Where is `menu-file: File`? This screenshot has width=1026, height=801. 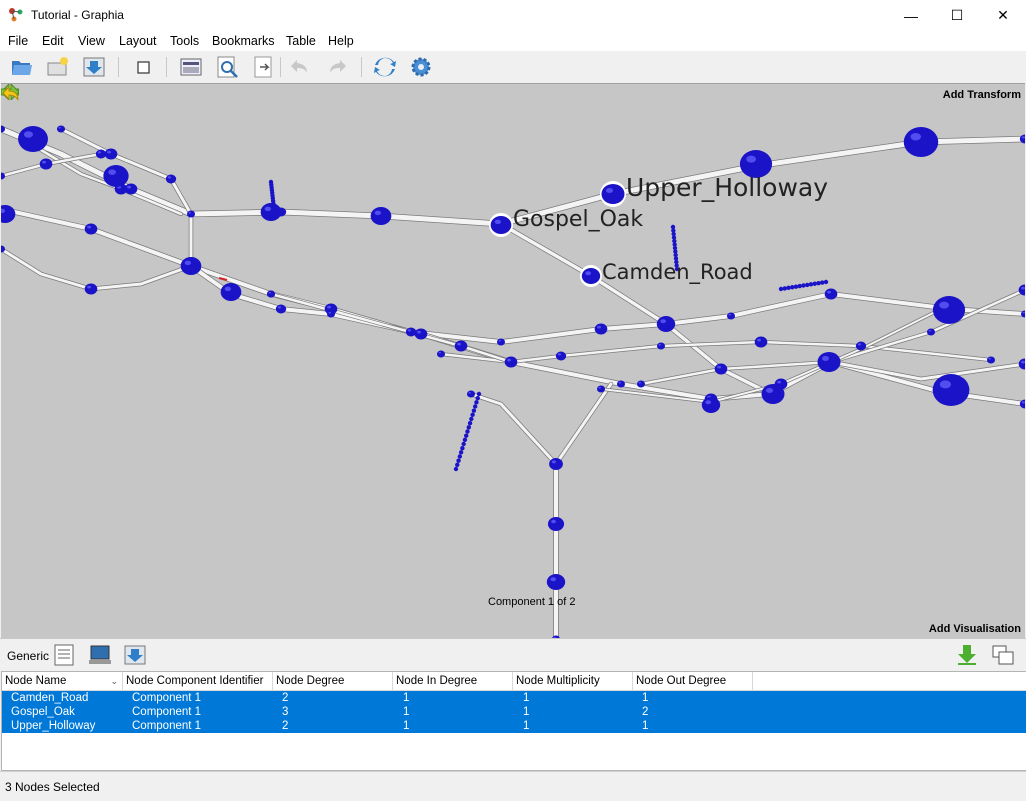
menu-file: File is located at coordinates (18, 41).